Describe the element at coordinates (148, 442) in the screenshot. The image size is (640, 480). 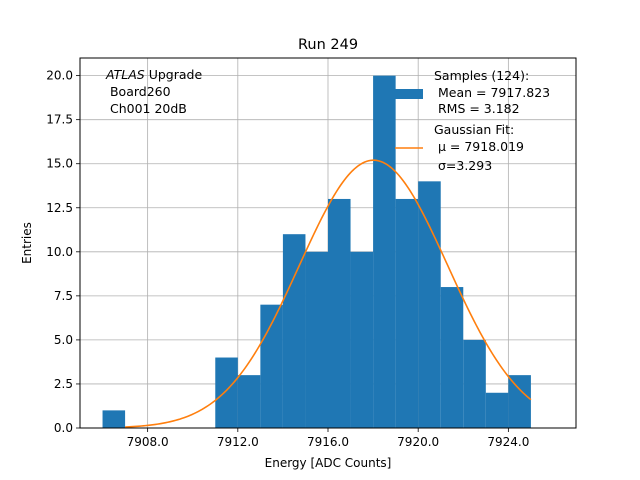
I see `x-tick-label-0: 7908.0` at that location.